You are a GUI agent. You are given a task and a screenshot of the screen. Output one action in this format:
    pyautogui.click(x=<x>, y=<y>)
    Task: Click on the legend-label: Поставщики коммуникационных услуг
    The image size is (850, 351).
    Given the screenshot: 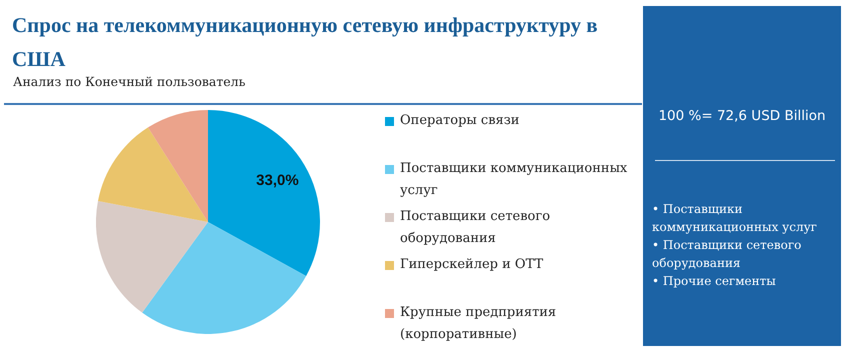 What is the action you would take?
    pyautogui.click(x=514, y=180)
    